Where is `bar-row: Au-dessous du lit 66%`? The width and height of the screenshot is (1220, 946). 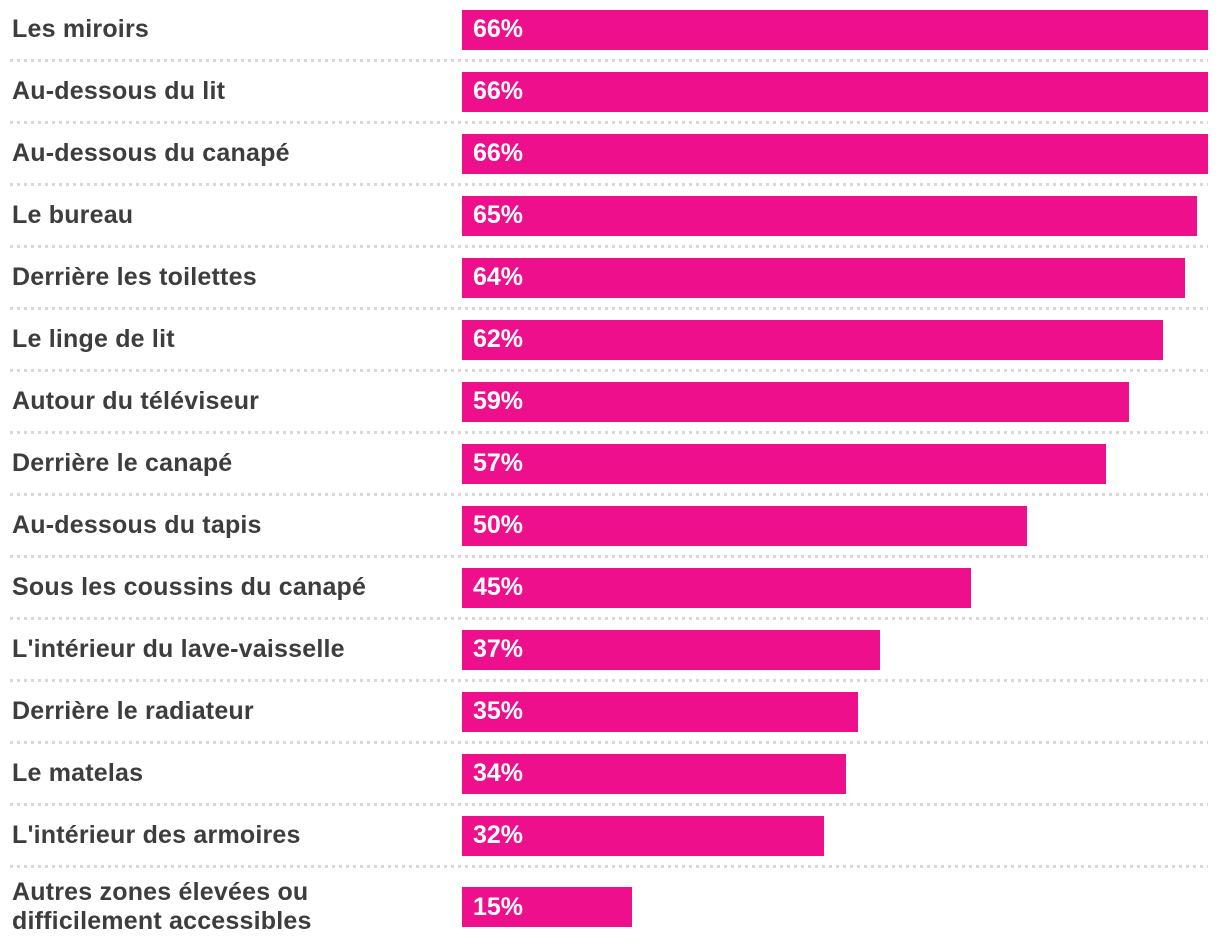 bar-row: Au-dessous du lit 66% is located at coordinates (610, 91).